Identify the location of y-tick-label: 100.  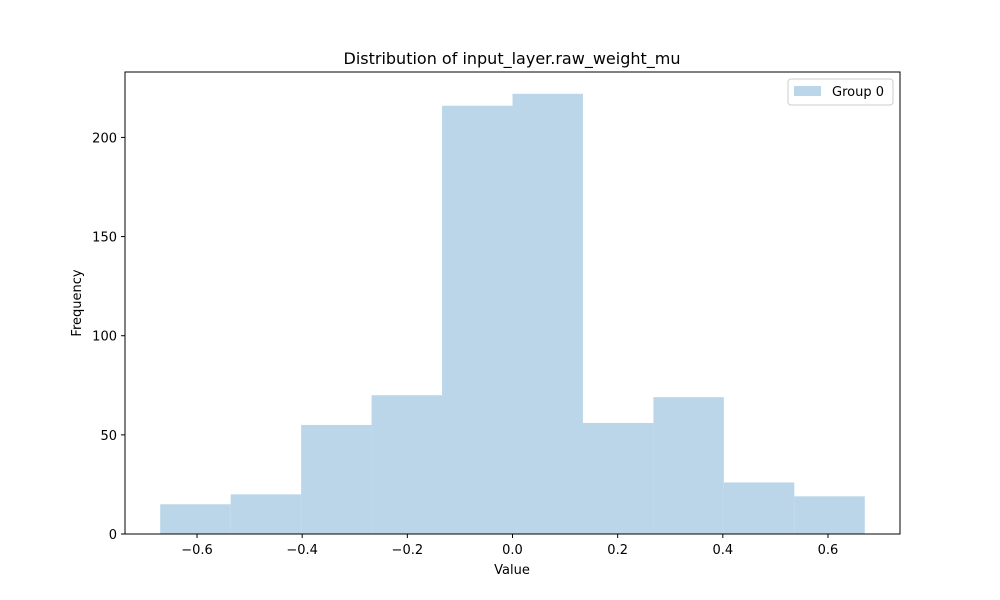
(104, 337).